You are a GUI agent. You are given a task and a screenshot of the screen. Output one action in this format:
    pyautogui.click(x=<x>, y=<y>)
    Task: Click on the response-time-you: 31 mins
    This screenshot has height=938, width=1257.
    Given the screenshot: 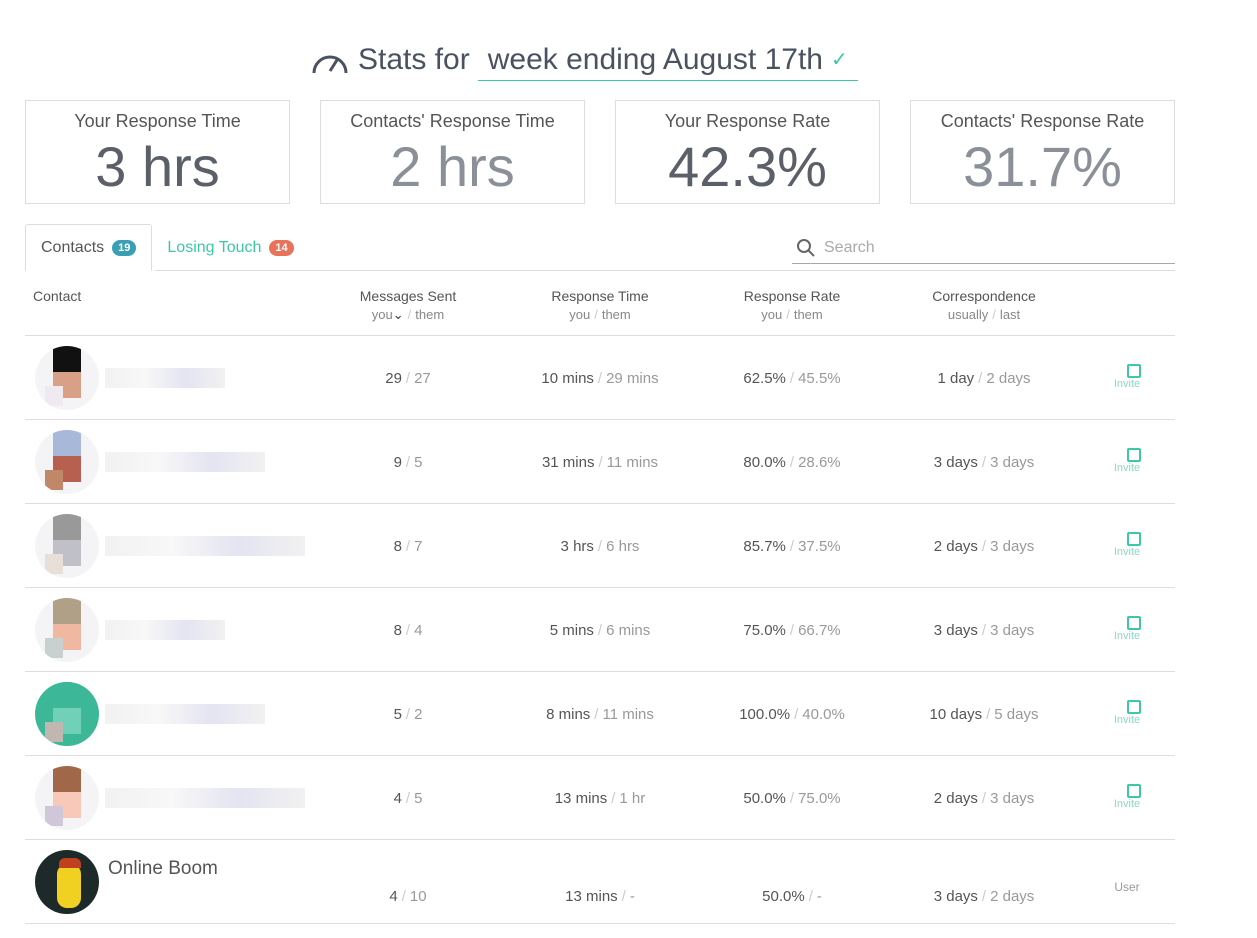 What is the action you would take?
    pyautogui.click(x=568, y=462)
    